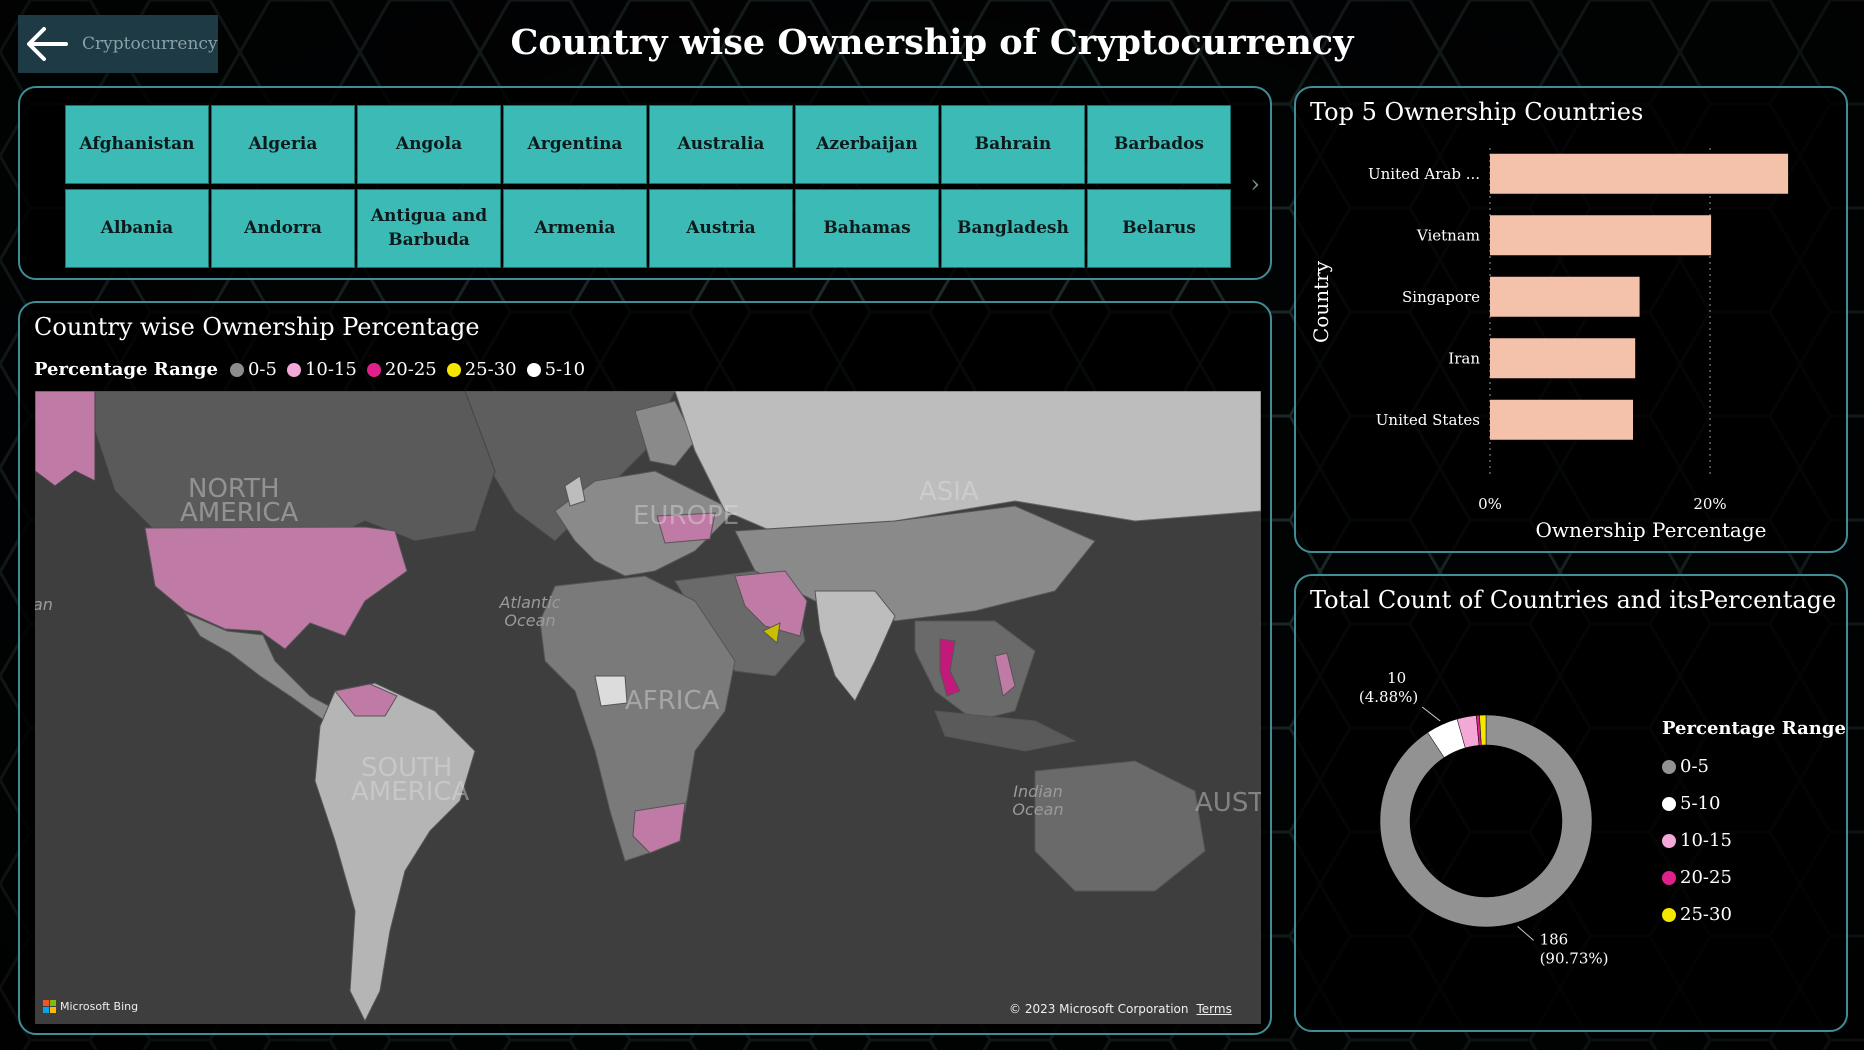 Image resolution: width=1864 pixels, height=1050 pixels. What do you see at coordinates (239, 513) in the screenshot?
I see `label-north-america-2: AMERICA` at bounding box center [239, 513].